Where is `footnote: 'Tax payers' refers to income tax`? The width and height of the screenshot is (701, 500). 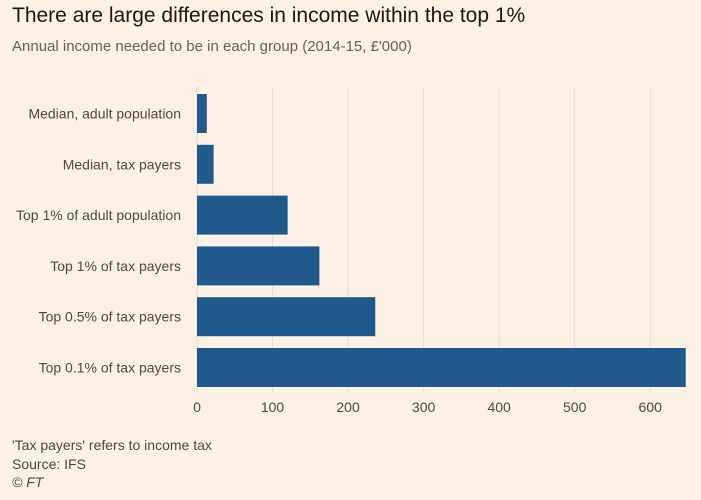
footnote: 'Tax payers' refers to income tax is located at coordinates (112, 445).